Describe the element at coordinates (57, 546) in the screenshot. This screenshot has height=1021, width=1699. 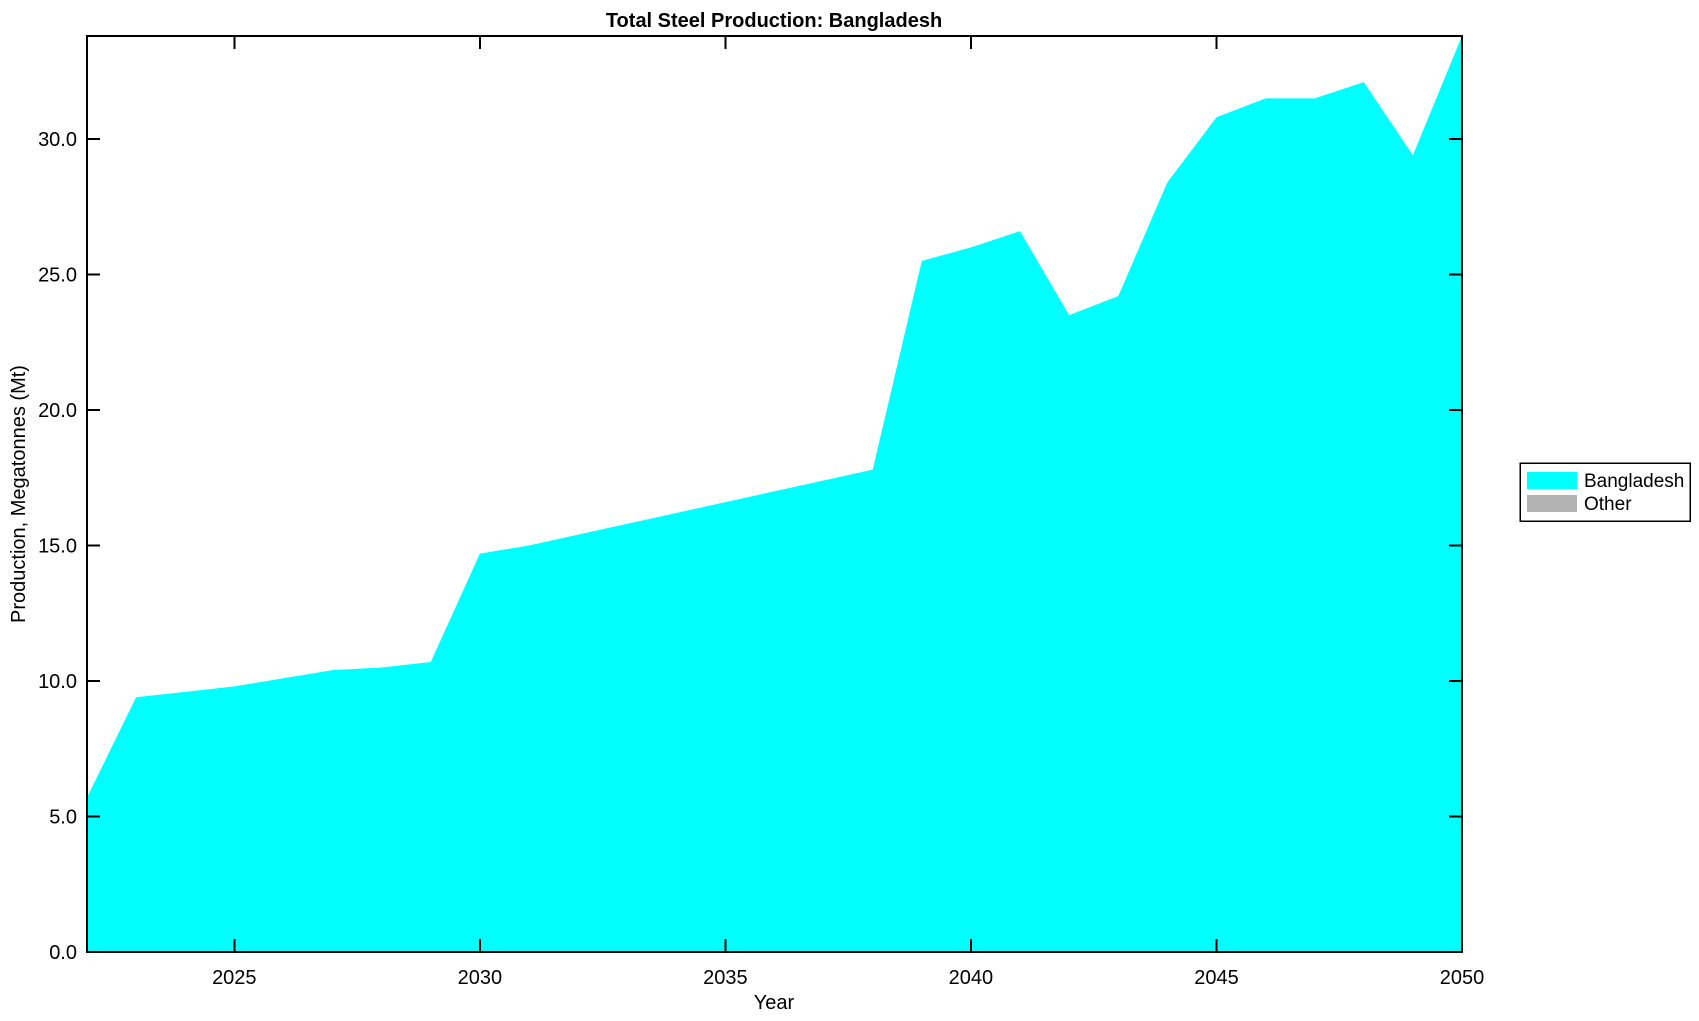
I see `y-tick-label: 15.0` at that location.